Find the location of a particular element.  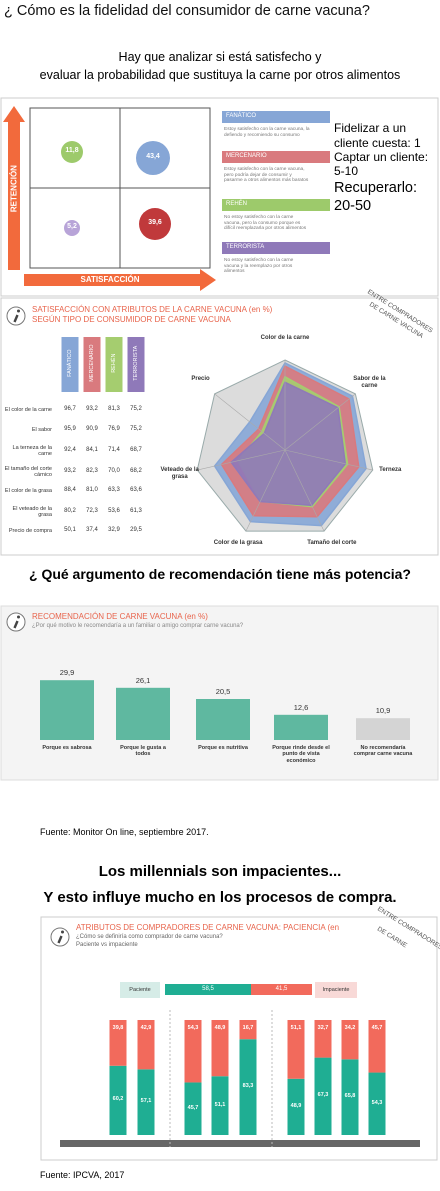

table-cell: 68,7 is located at coordinates (136, 450).